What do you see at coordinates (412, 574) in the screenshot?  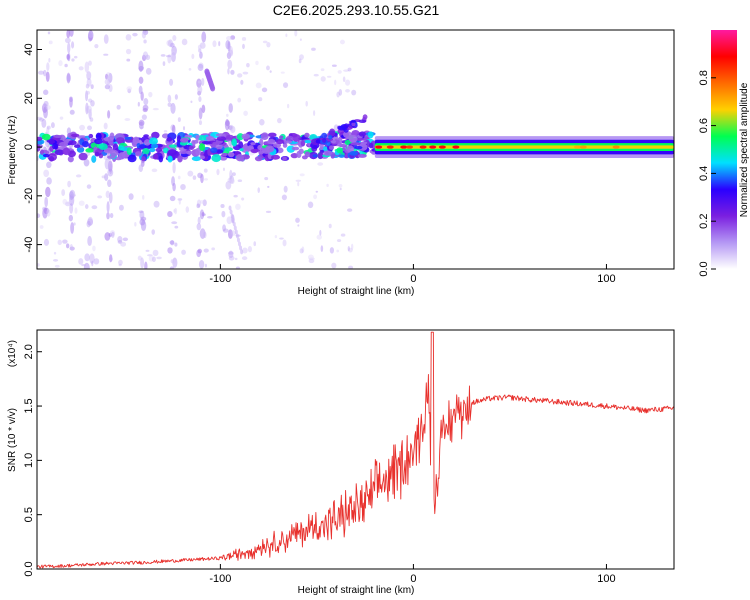 I see `snr-x-ticks: -100 0 100` at bounding box center [412, 574].